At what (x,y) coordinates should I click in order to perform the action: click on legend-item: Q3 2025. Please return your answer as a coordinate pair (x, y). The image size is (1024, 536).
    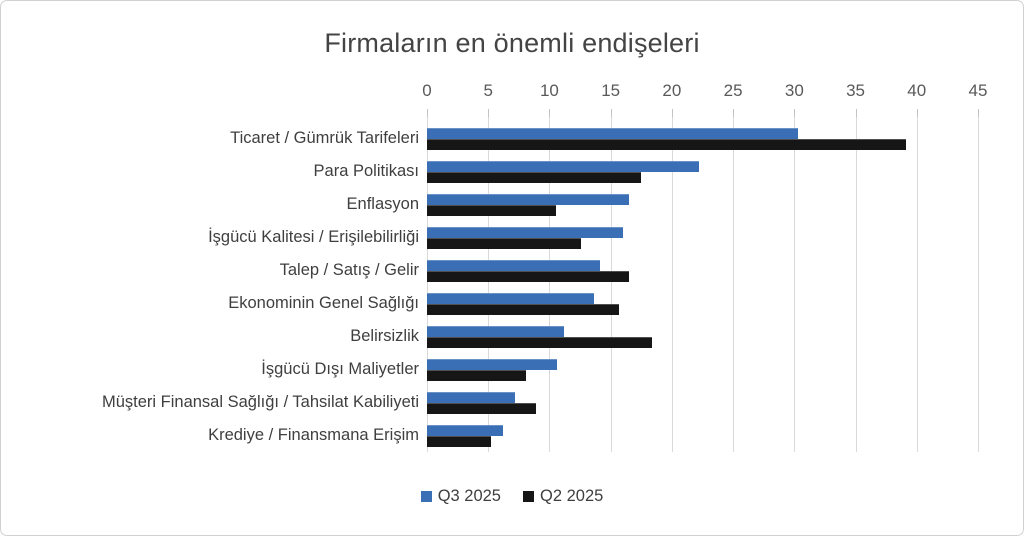
    Looking at the image, I should click on (460, 496).